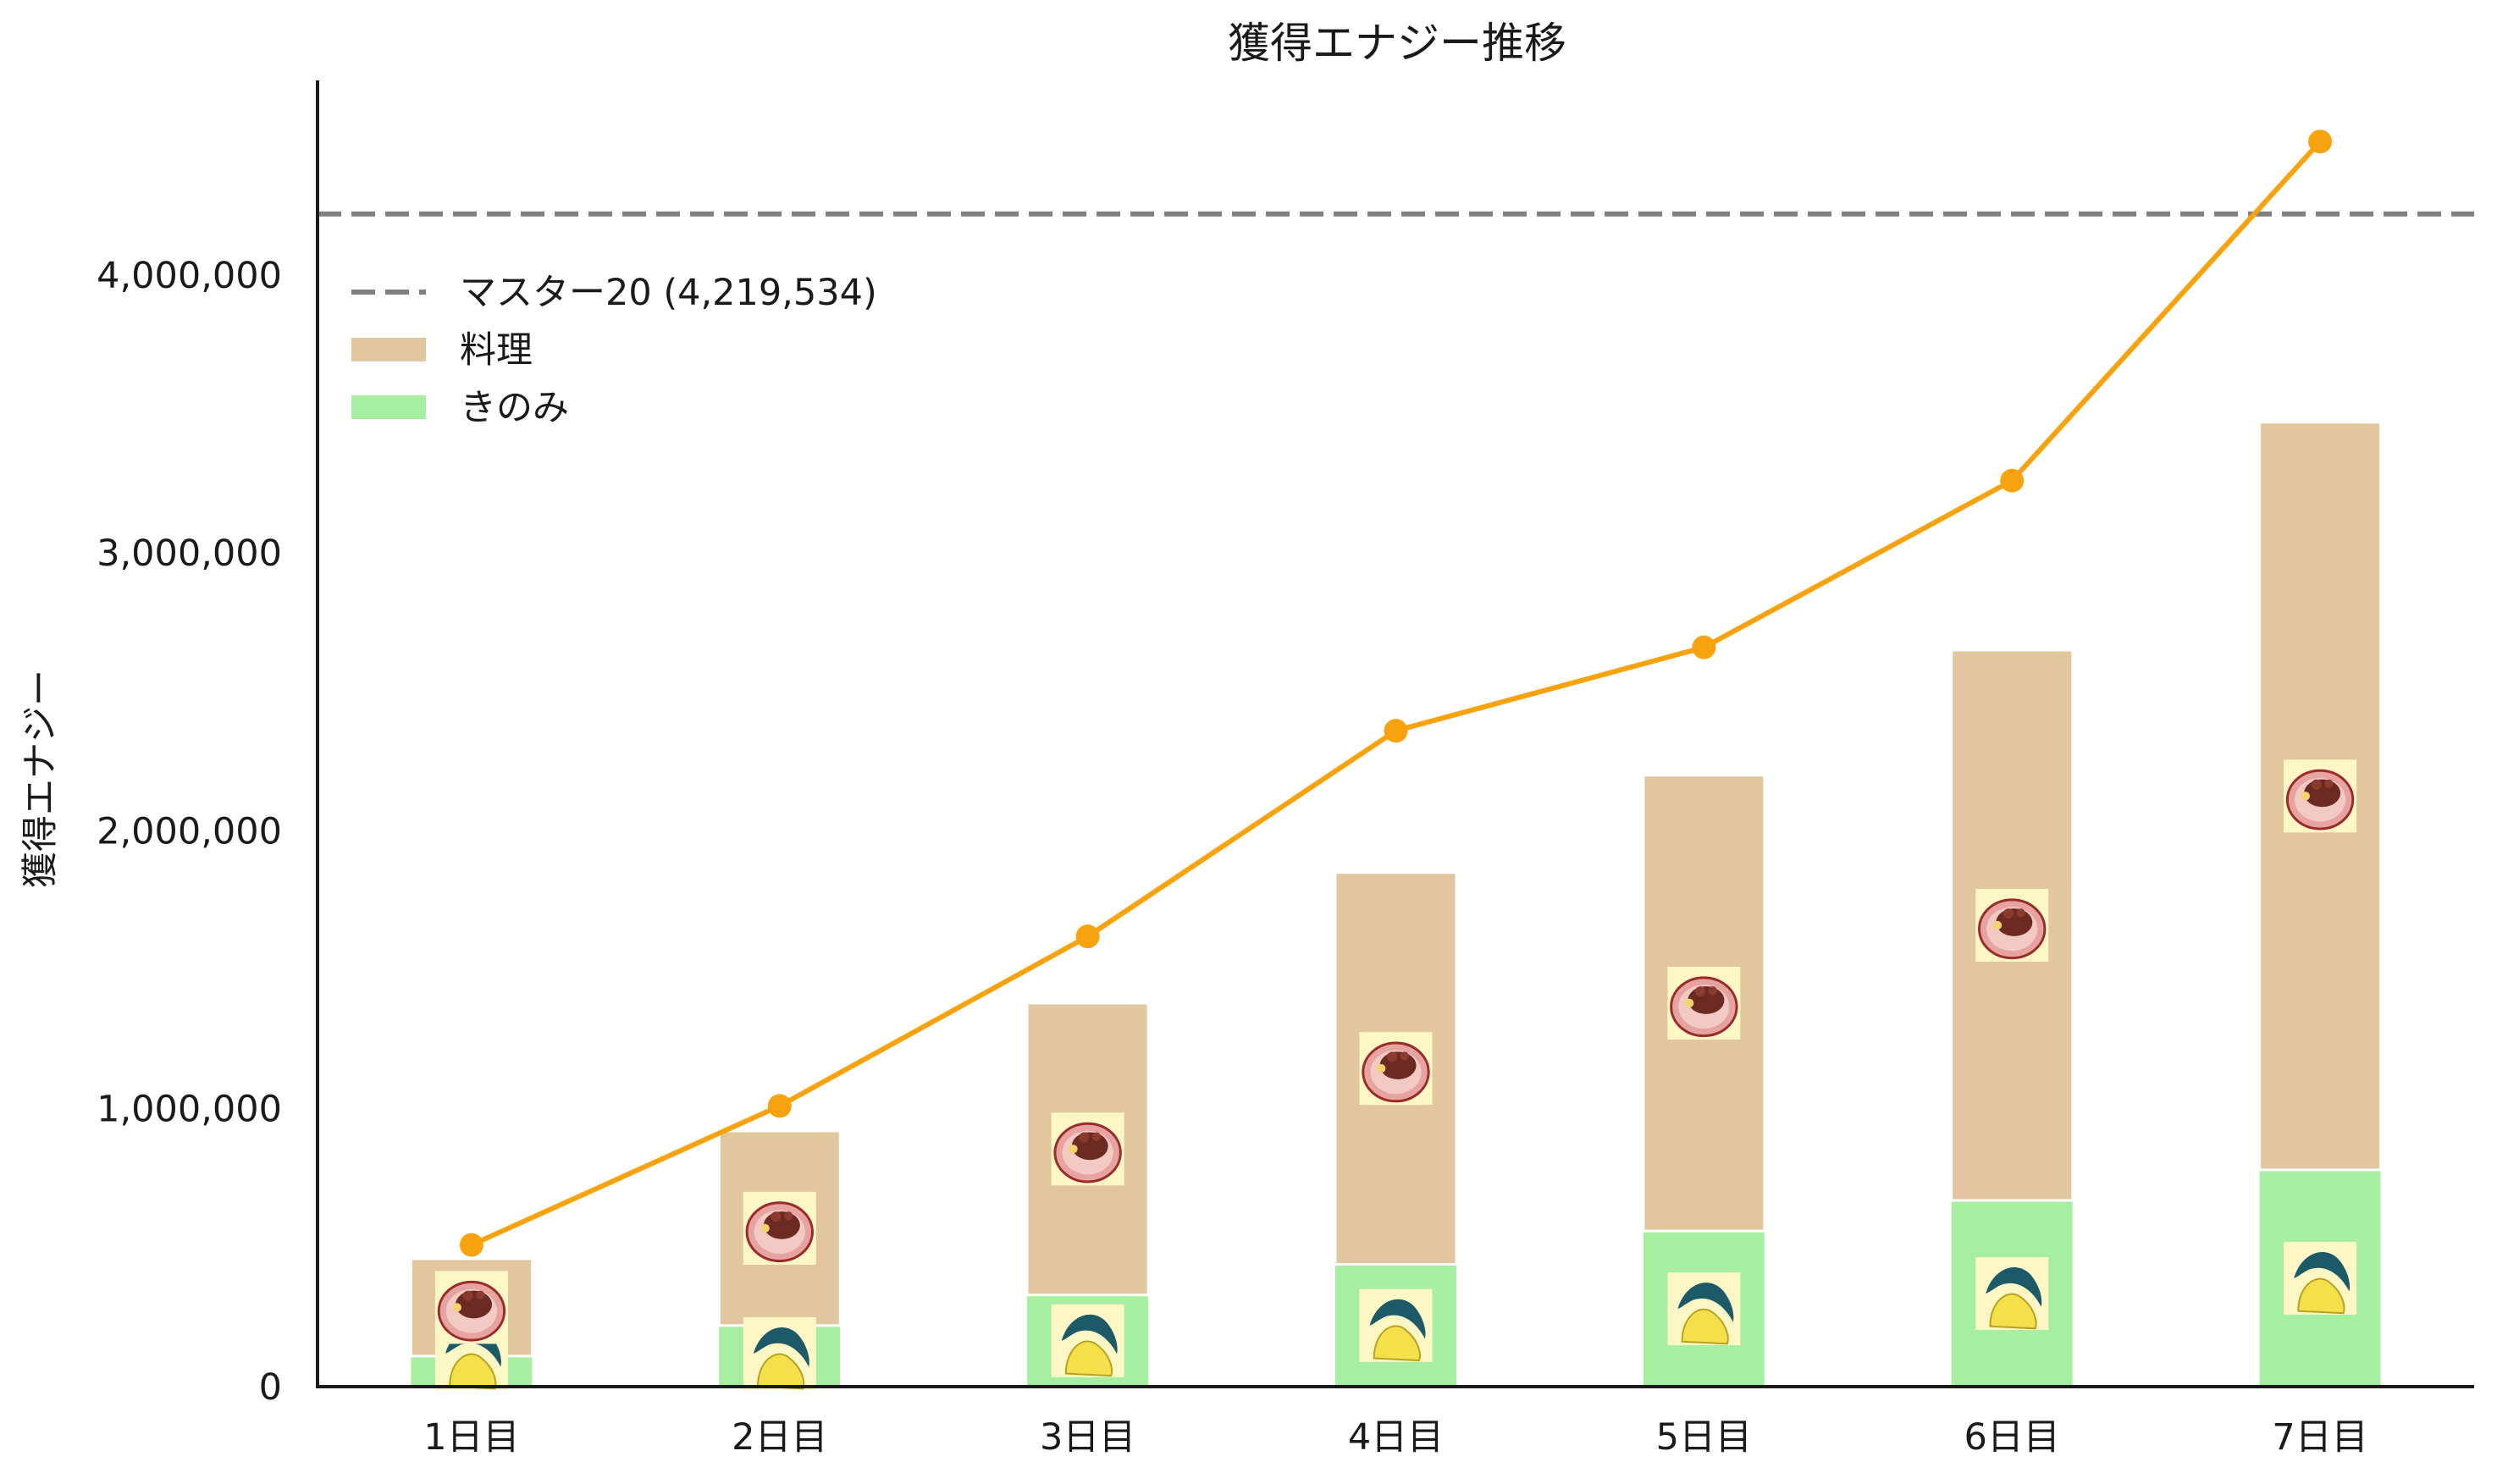  What do you see at coordinates (270, 1387) in the screenshot?
I see `y-tick-label: 0` at bounding box center [270, 1387].